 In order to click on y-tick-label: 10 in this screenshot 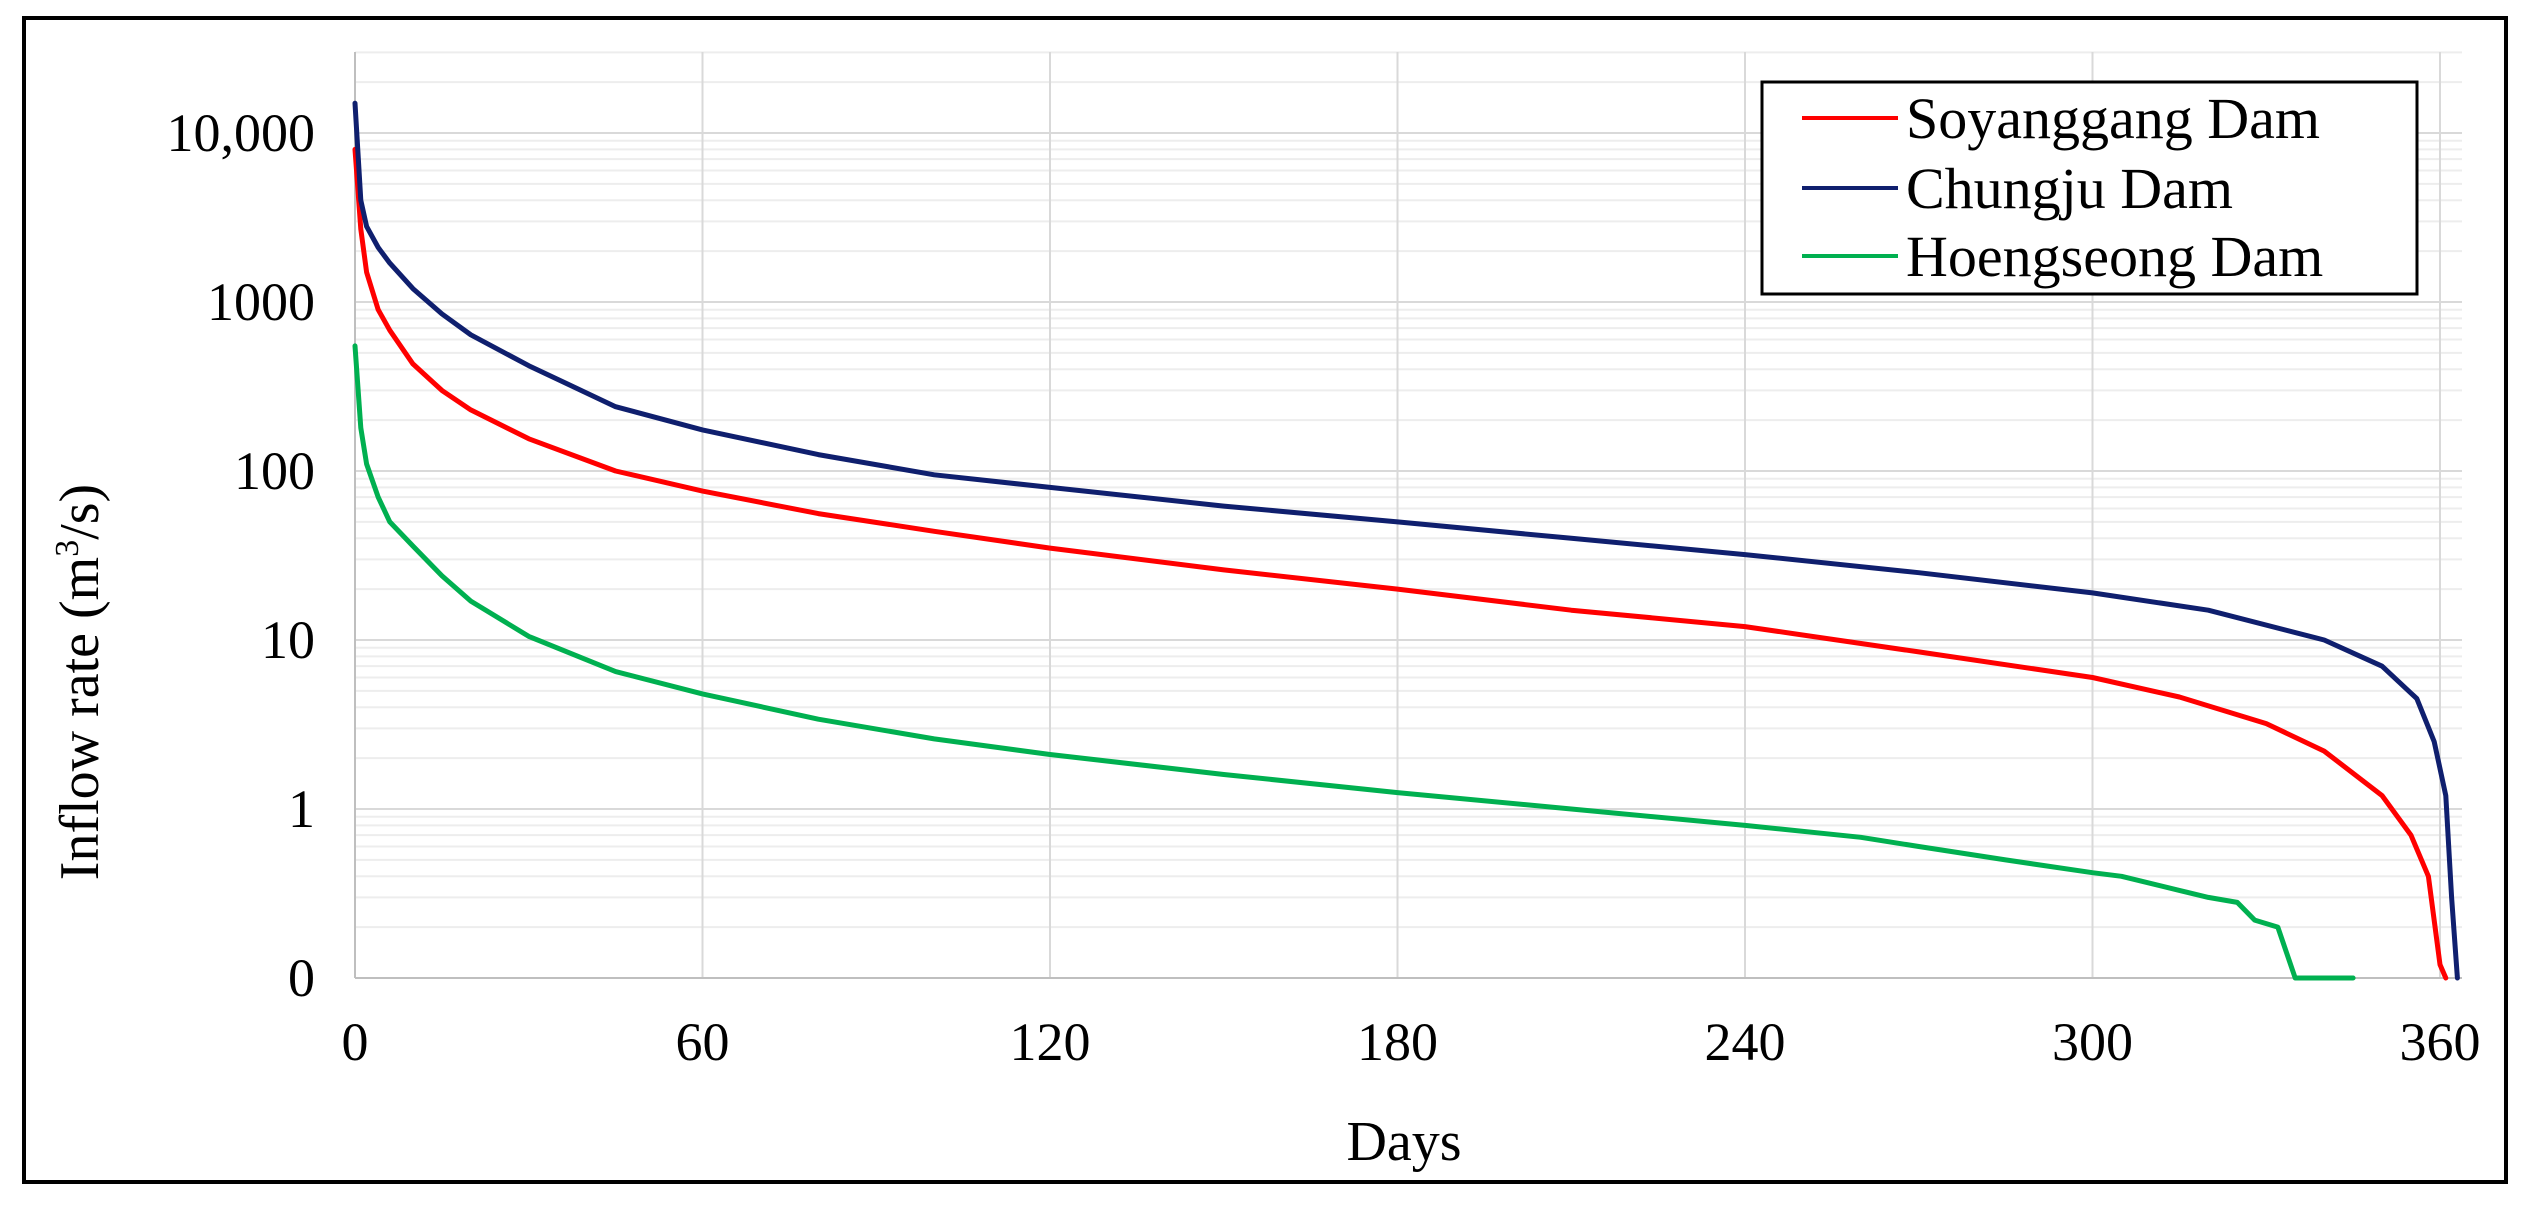, I will do `click(288, 640)`.